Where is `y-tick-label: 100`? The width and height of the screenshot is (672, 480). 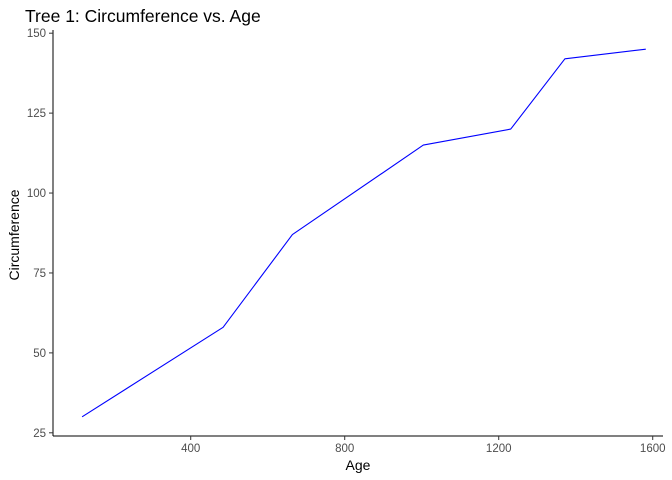 y-tick-label: 100 is located at coordinates (36, 194).